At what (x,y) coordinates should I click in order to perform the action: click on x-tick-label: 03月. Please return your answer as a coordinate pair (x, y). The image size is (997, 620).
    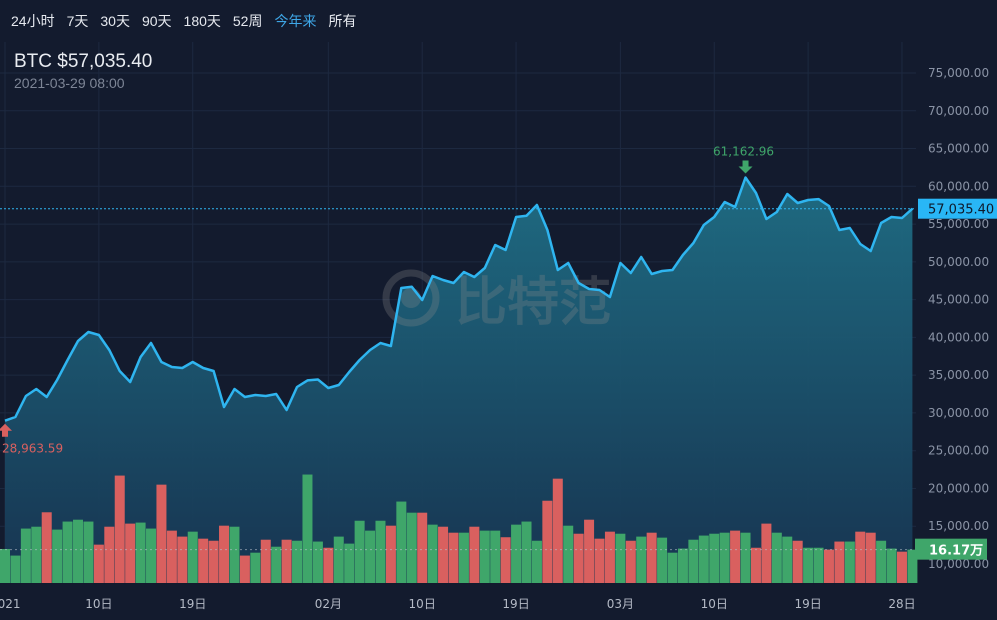
    Looking at the image, I should click on (620, 604).